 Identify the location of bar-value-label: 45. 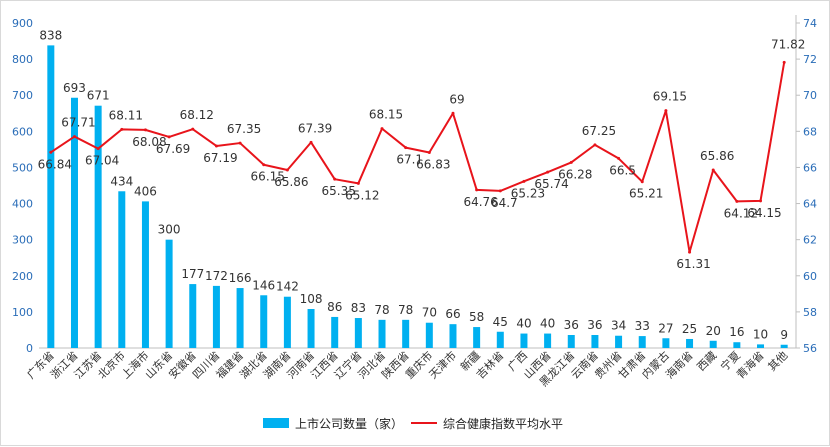
(500, 322).